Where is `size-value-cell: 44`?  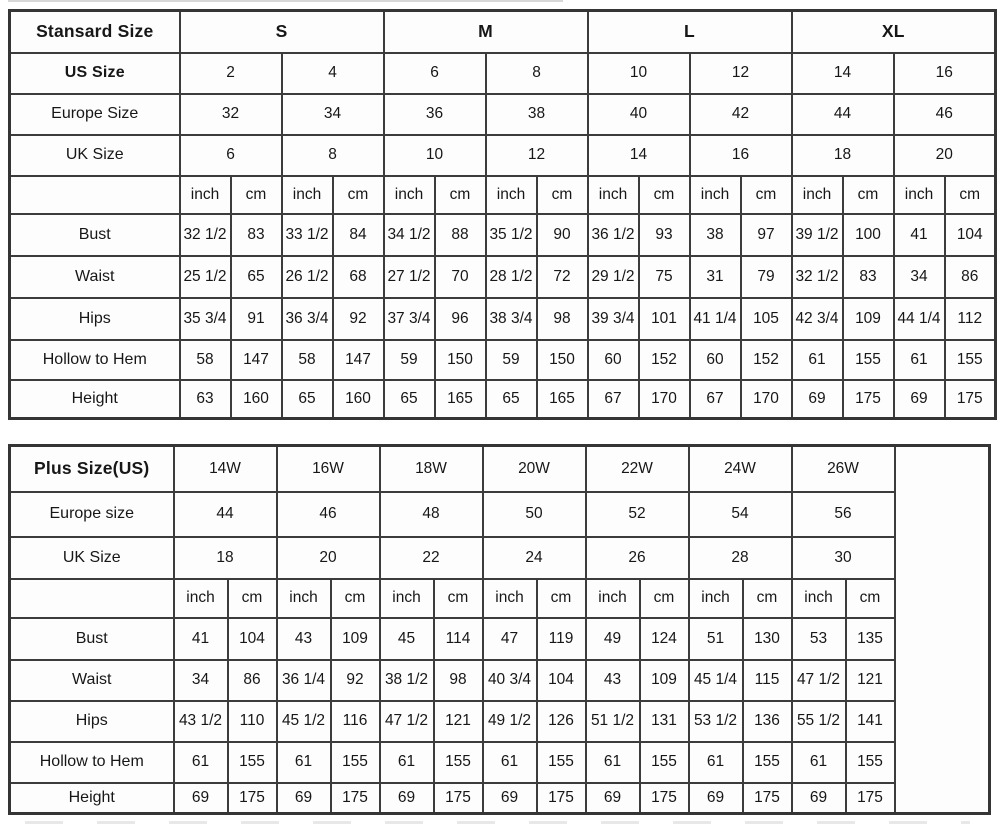
size-value-cell: 44 is located at coordinates (225, 514).